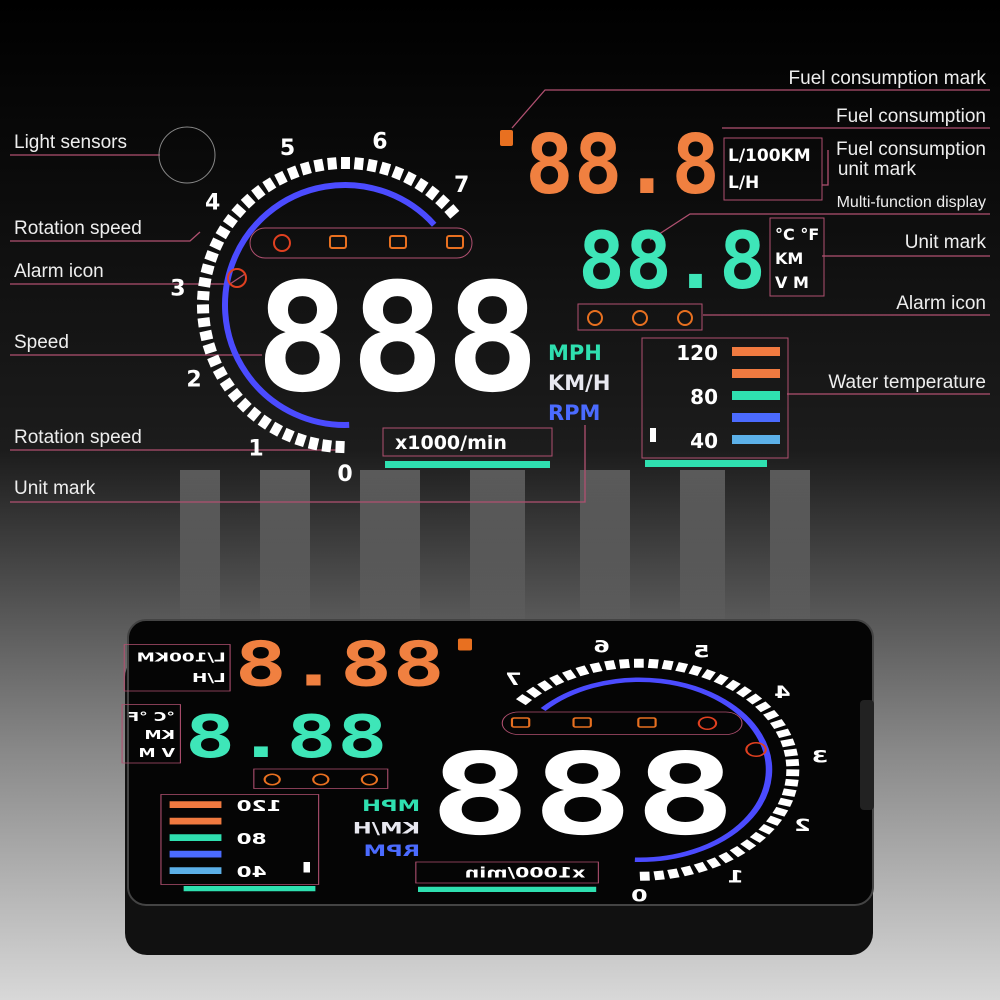 Image resolution: width=1000 pixels, height=1000 pixels. I want to click on light-sensor, so click(187, 155).